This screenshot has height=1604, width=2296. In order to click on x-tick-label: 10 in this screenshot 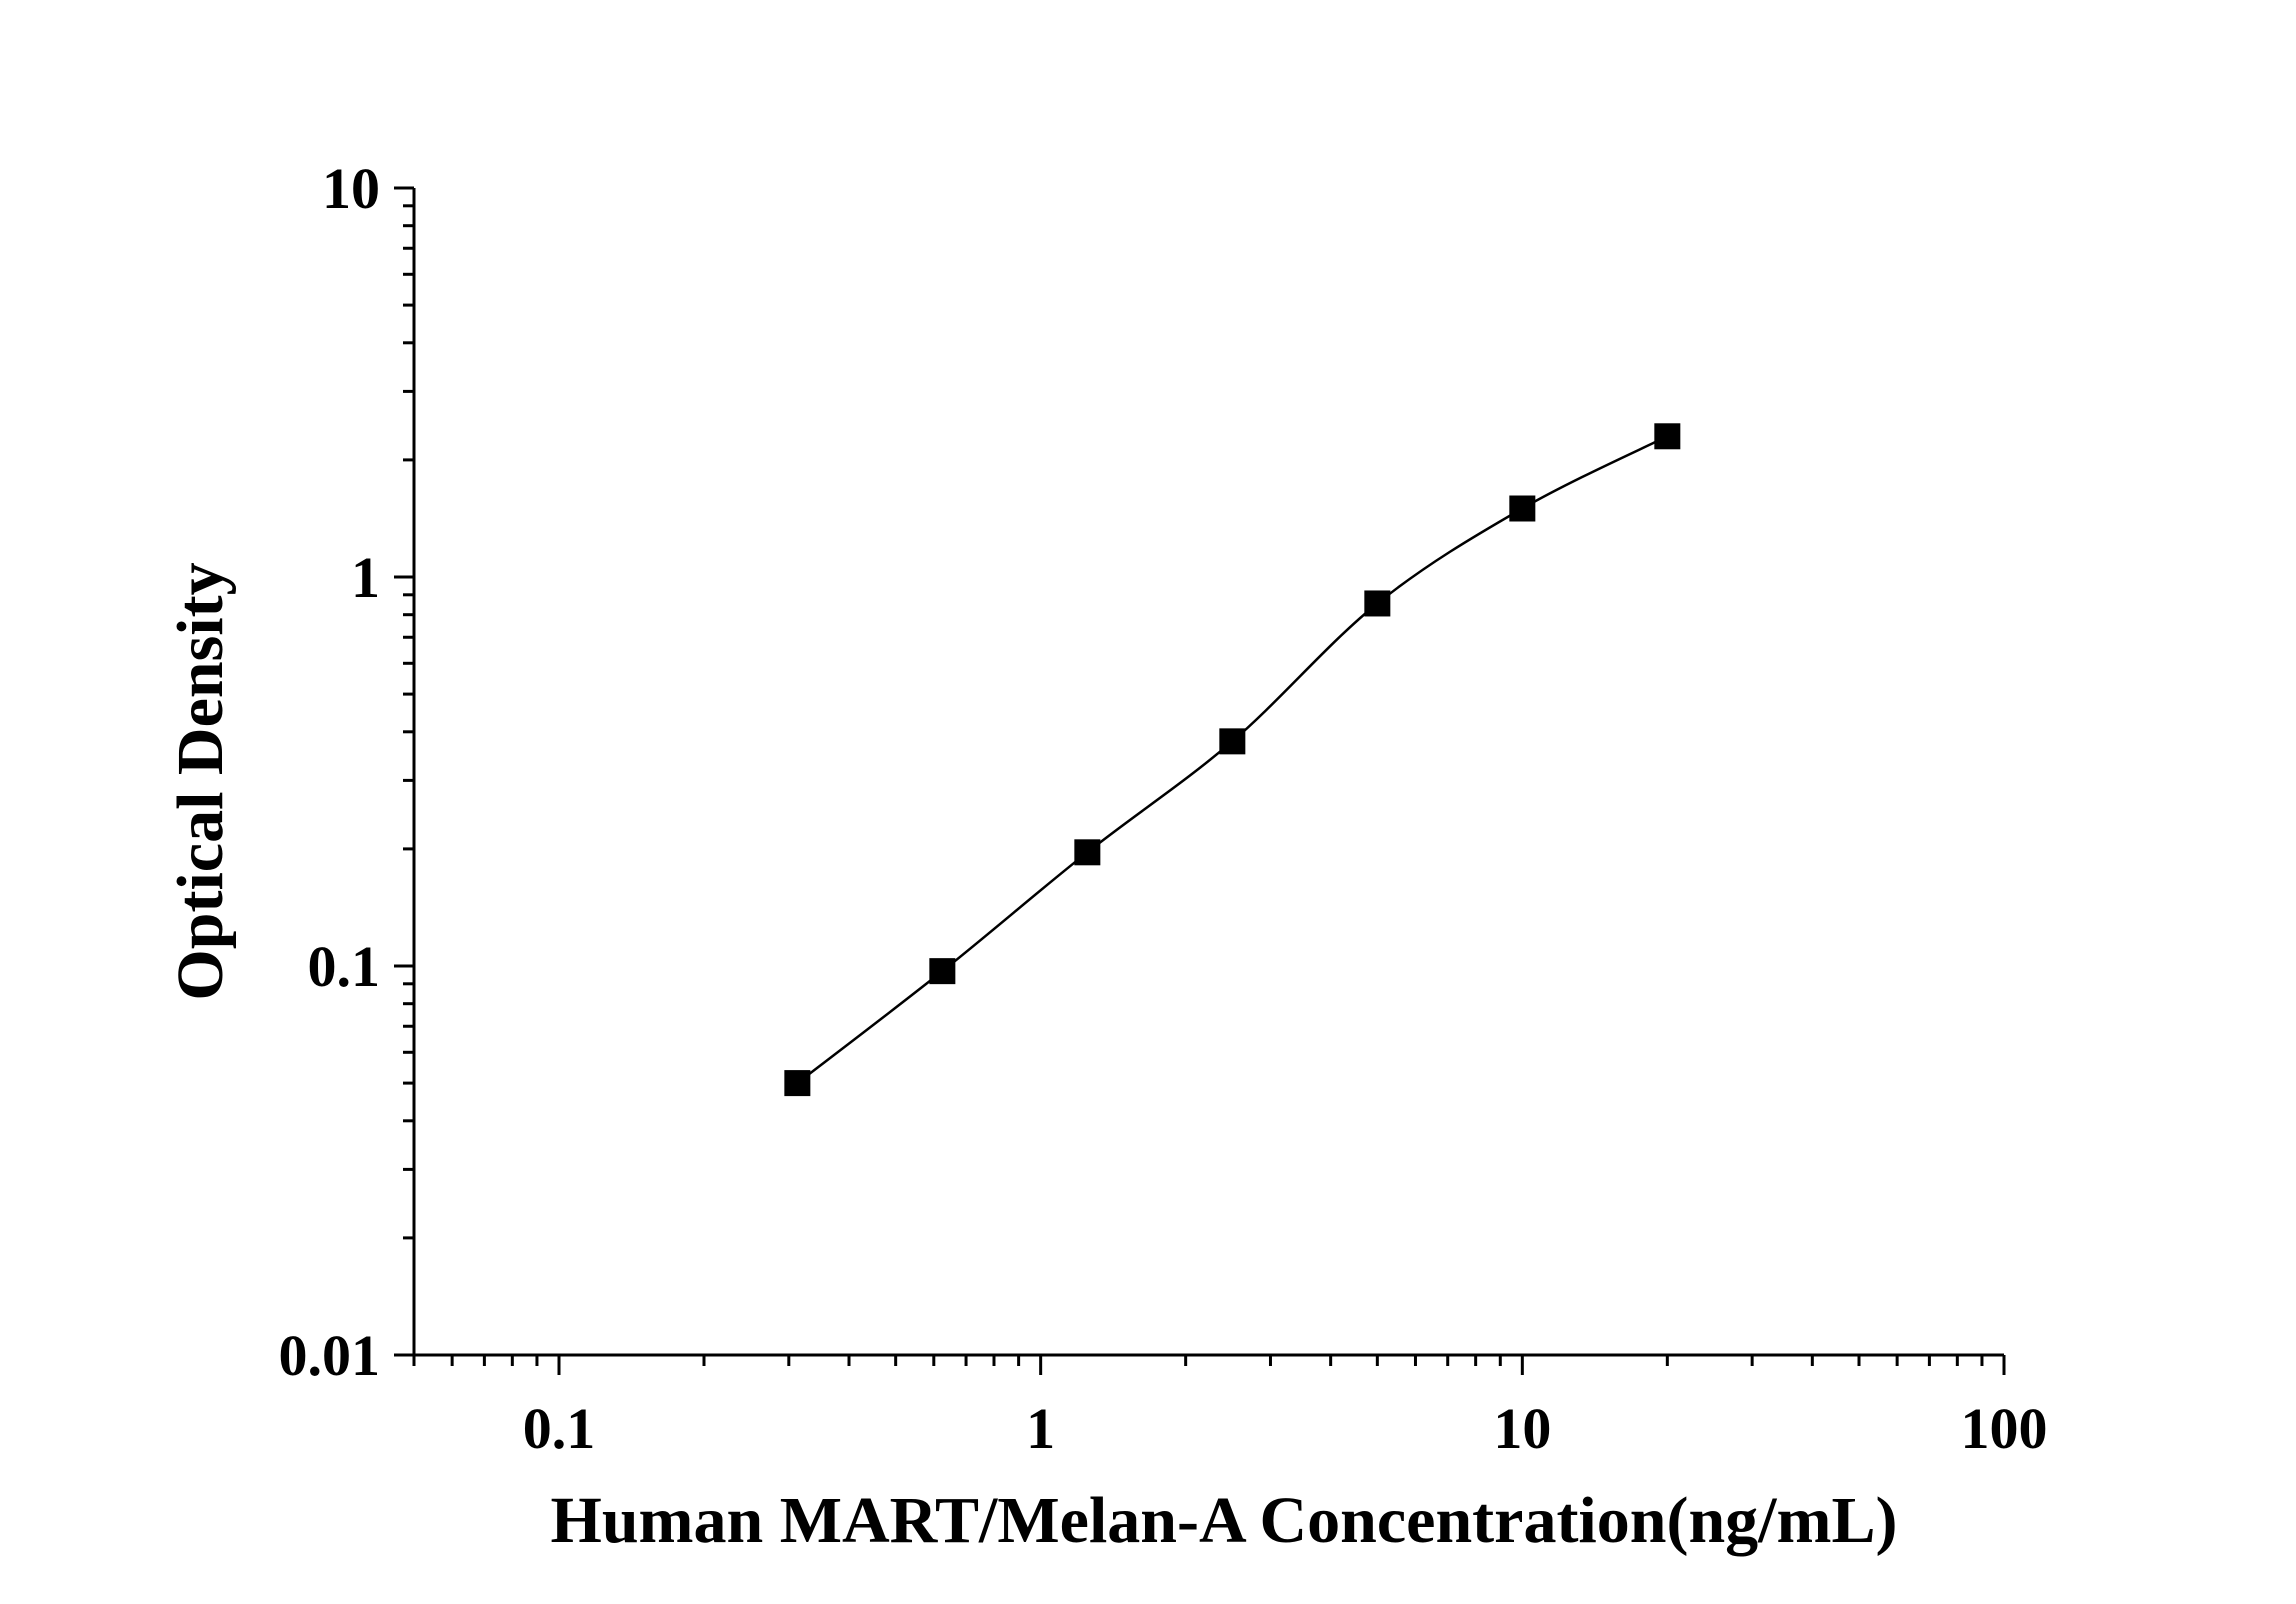, I will do `click(1522, 1428)`.